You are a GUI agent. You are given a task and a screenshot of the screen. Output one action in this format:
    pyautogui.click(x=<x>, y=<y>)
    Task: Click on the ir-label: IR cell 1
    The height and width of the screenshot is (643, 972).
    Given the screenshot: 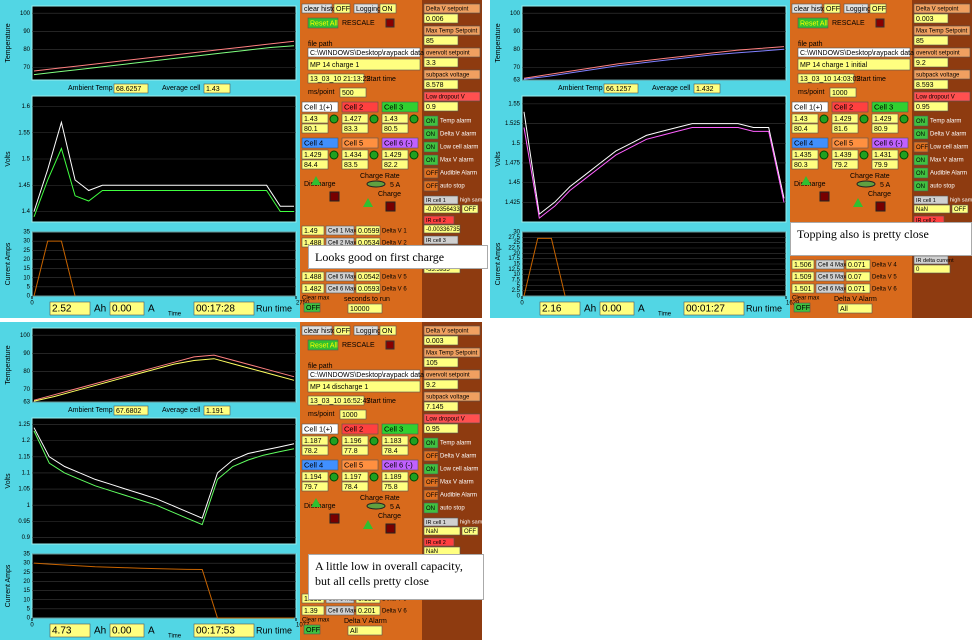 What is the action you would take?
    pyautogui.click(x=926, y=201)
    